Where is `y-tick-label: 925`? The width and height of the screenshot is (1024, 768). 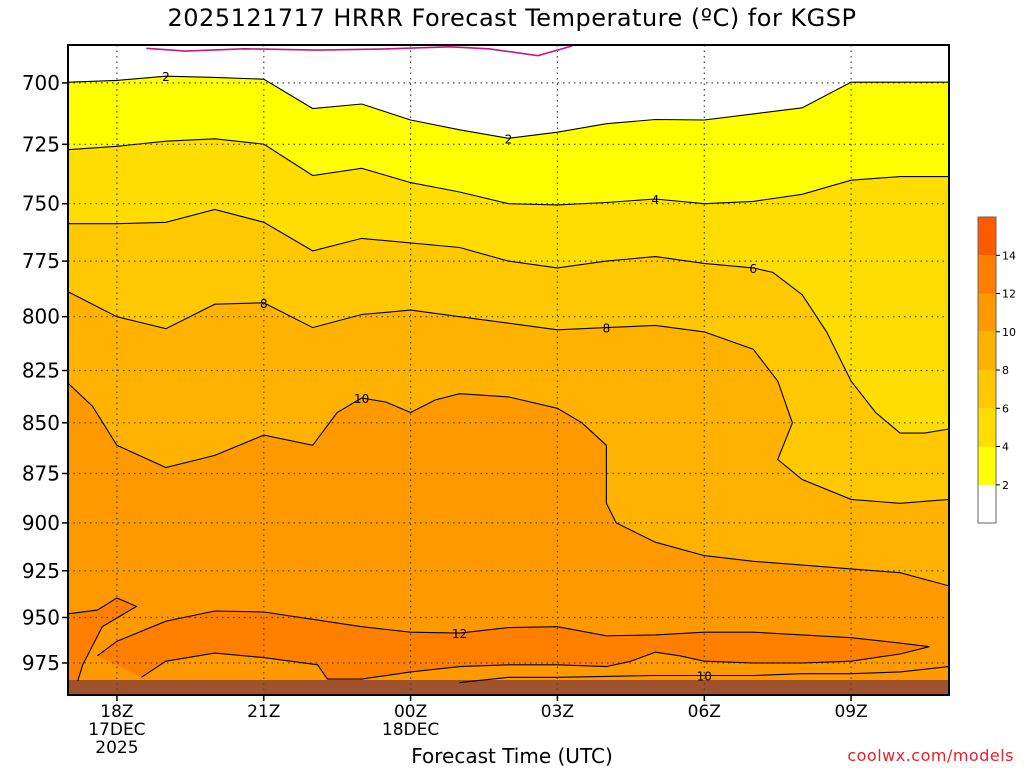 y-tick-label: 925 is located at coordinates (41, 571).